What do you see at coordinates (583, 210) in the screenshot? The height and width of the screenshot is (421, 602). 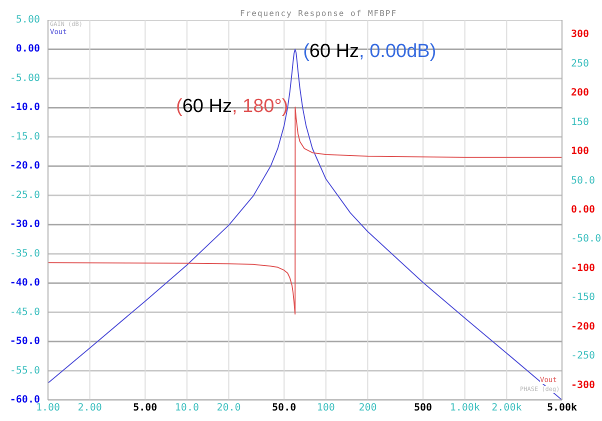 I see `y2-tick-label: 0.00` at bounding box center [583, 210].